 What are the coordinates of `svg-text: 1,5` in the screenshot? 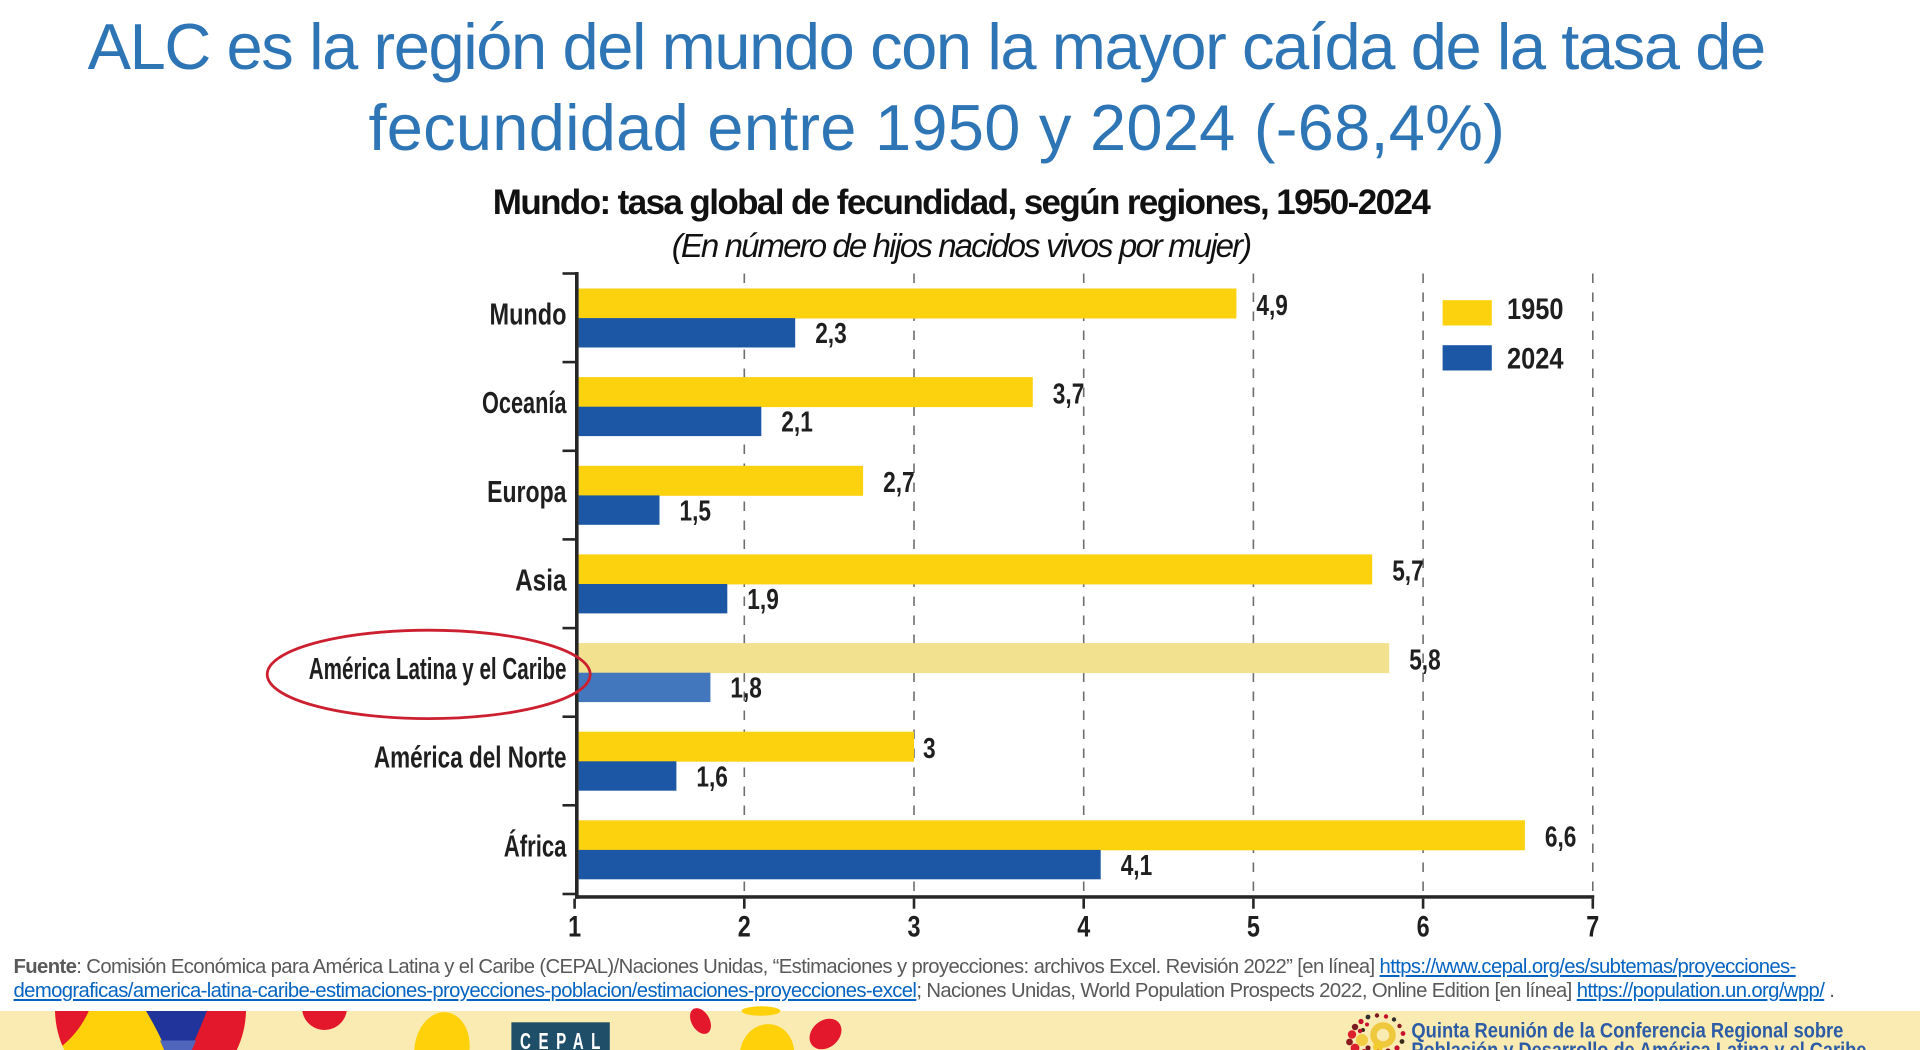 It's located at (696, 511).